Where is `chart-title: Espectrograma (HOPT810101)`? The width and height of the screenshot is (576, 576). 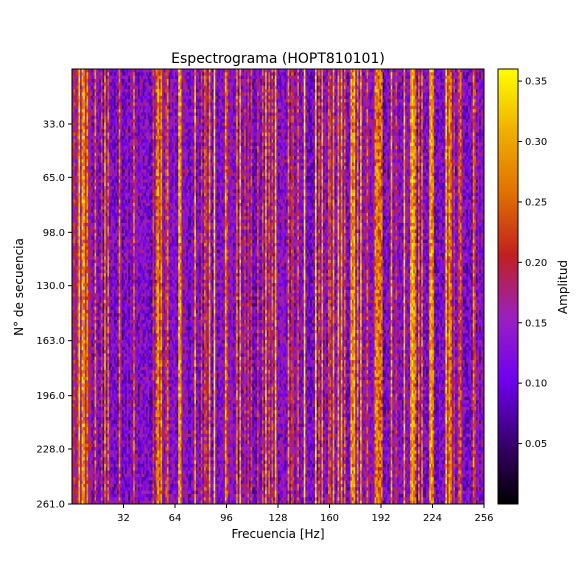 chart-title: Espectrograma (HOPT810101) is located at coordinates (278, 59).